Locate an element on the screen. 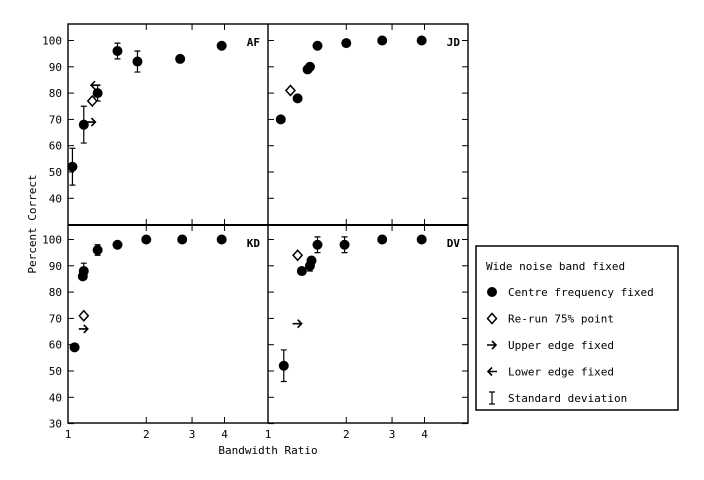 Image resolution: width=704 pixels, height=480 pixels. error-bar is located at coordinates (492, 398).